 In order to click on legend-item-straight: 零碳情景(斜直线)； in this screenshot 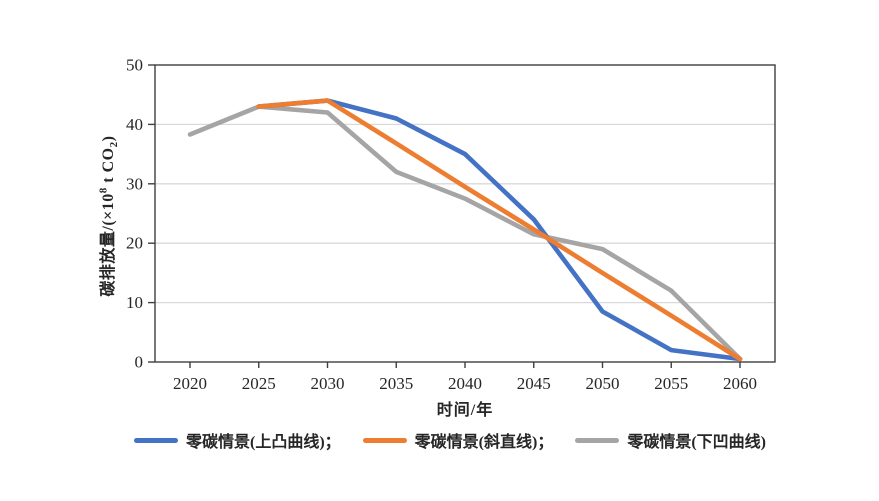, I will do `click(458, 440)`.